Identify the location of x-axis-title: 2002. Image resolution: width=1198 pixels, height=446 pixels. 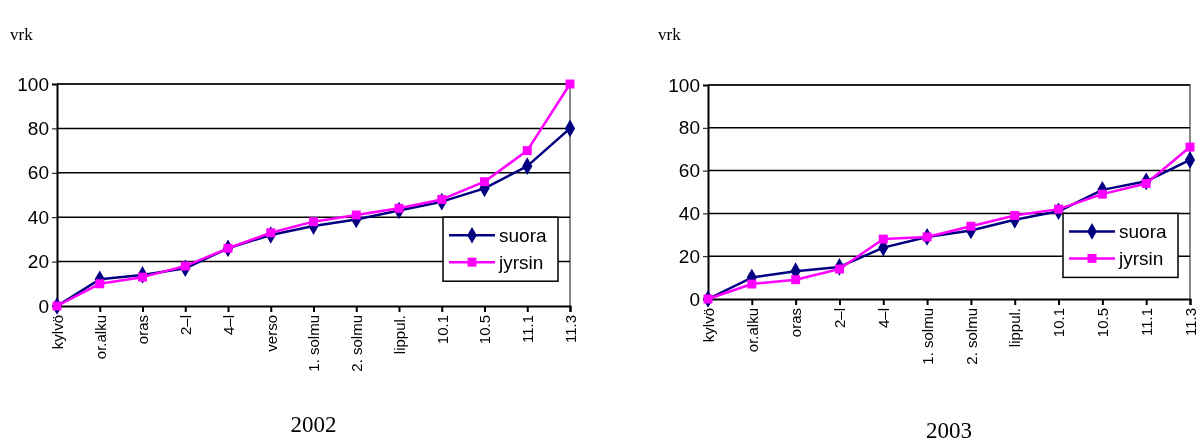
(313, 424).